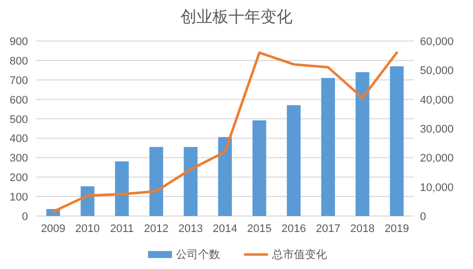  I want to click on x-tick-label: 2013, so click(190, 229).